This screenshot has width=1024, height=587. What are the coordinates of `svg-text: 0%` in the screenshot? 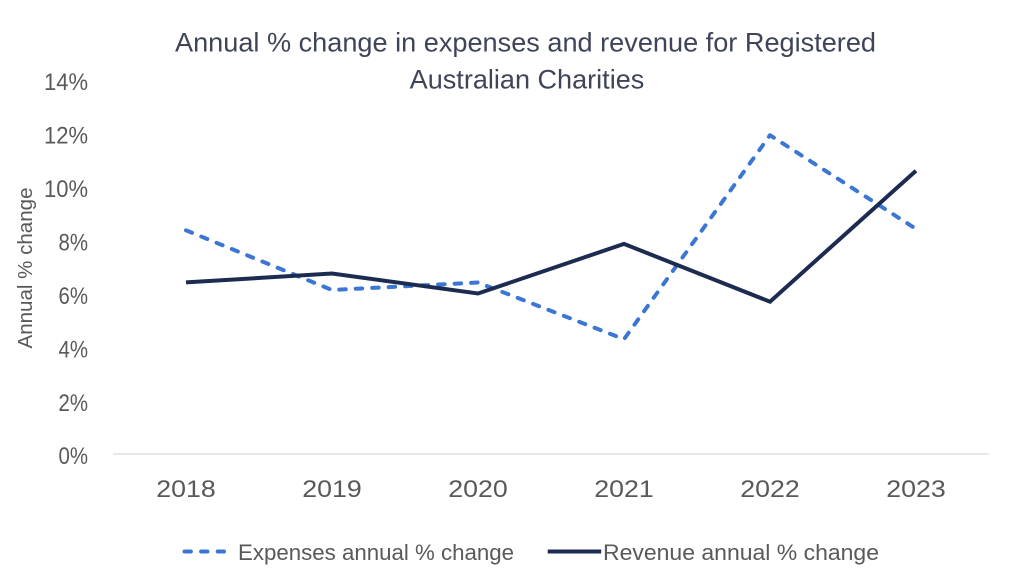 It's located at (74, 456).